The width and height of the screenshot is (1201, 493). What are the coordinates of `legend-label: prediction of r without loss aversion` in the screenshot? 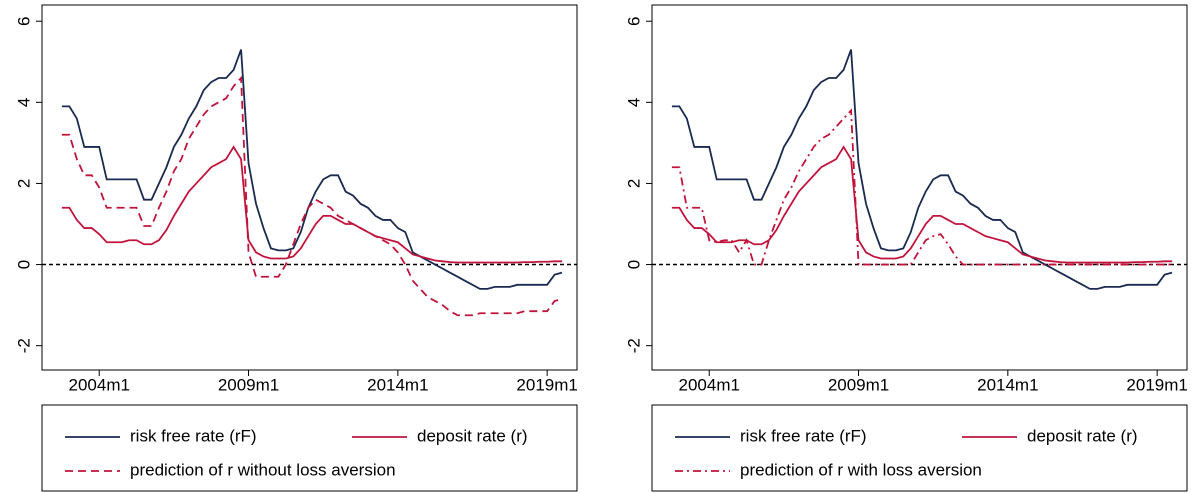 It's located at (263, 469).